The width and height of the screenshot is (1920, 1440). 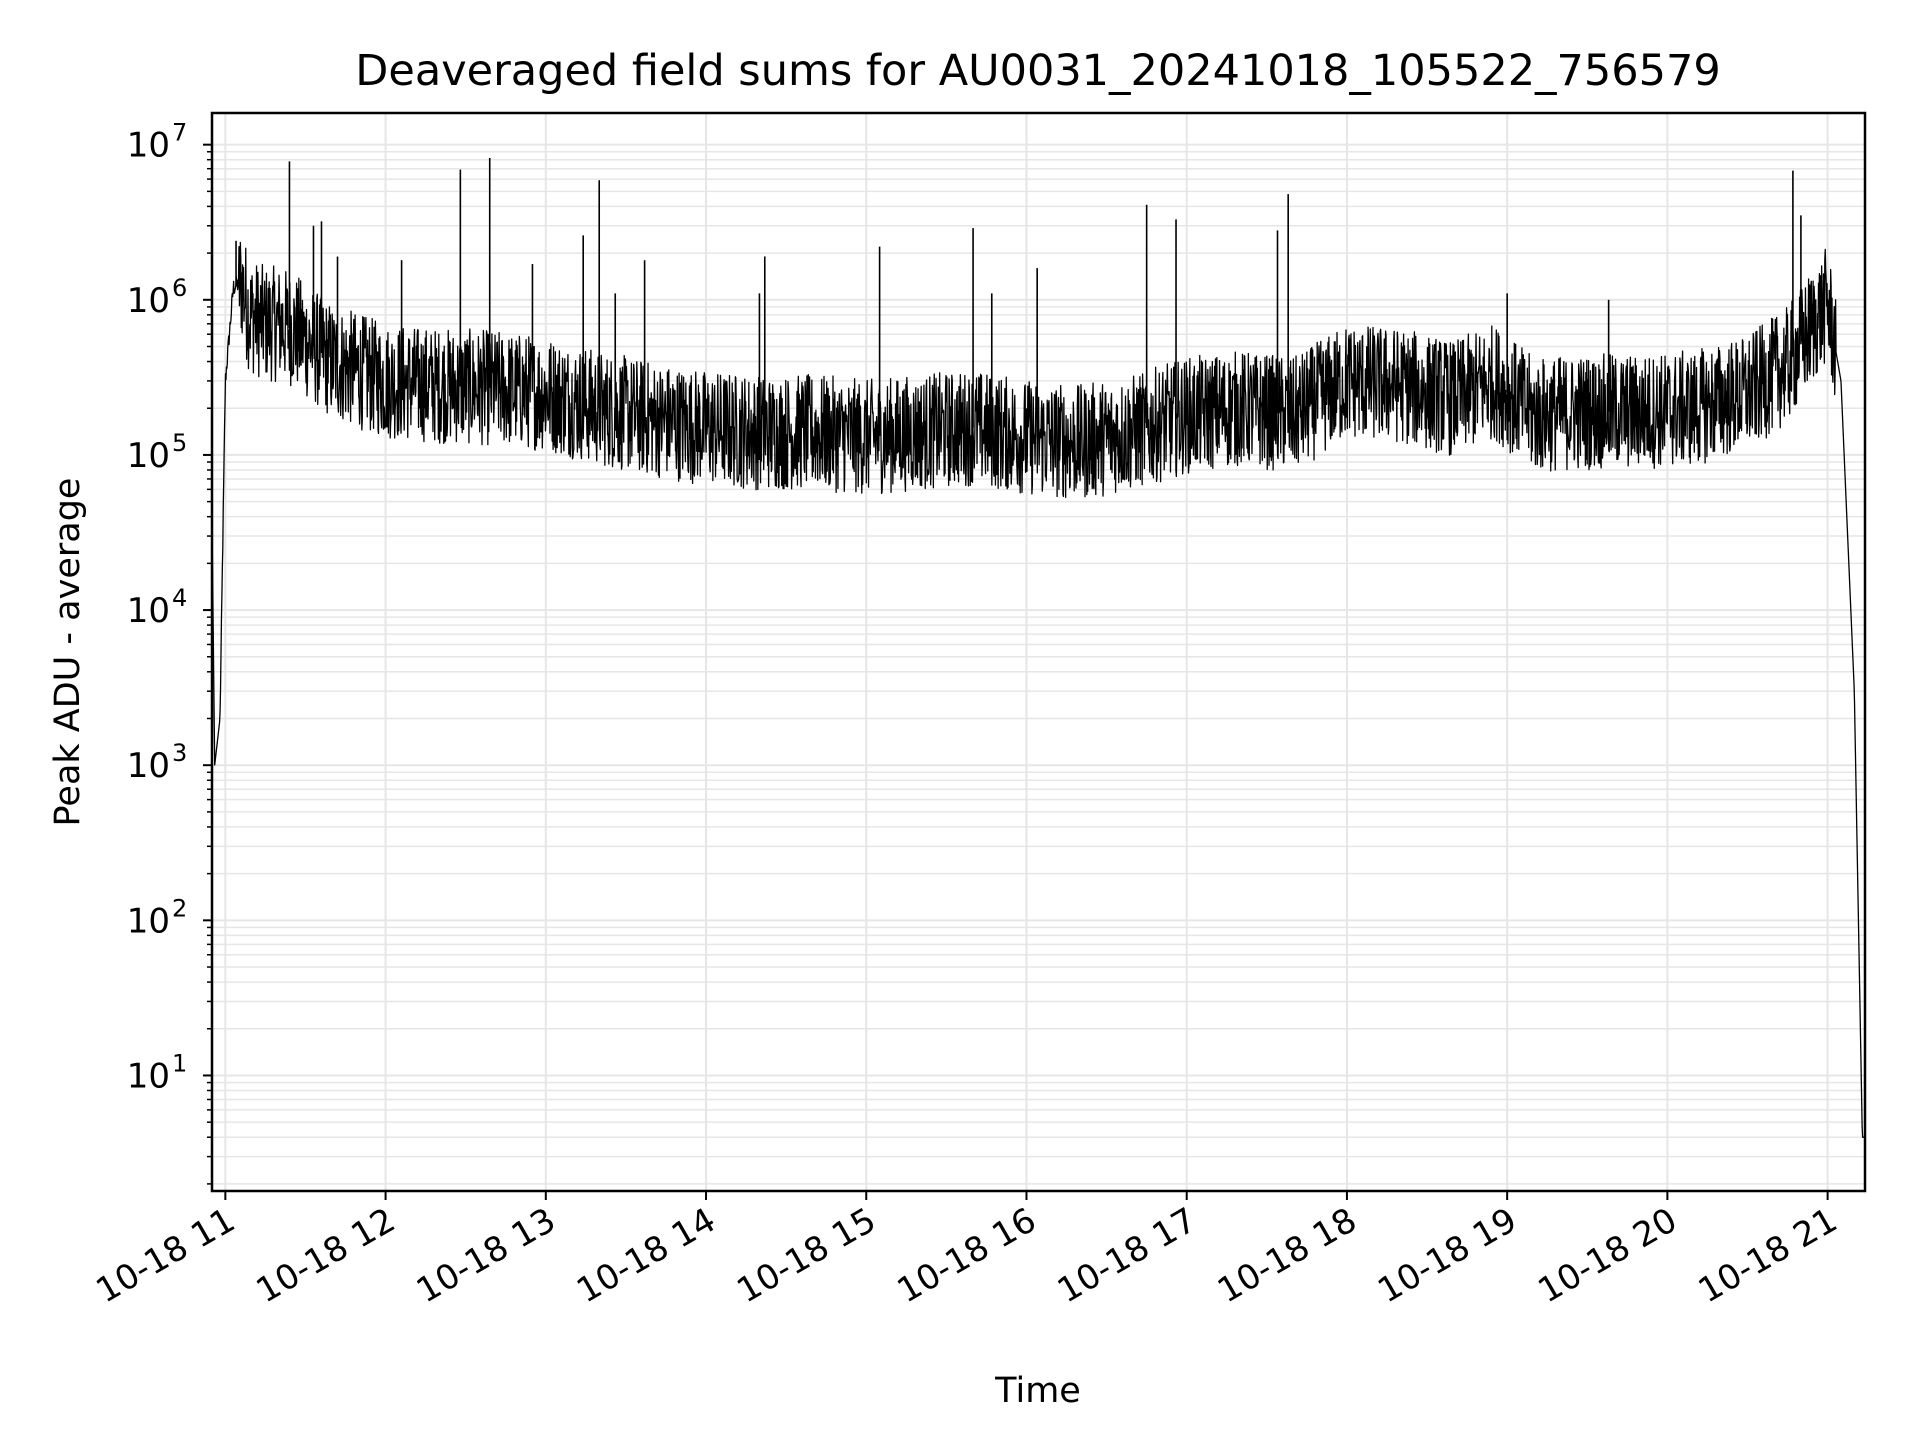 What do you see at coordinates (68, 652) in the screenshot?
I see `y-axis-label: Peak ADU - average` at bounding box center [68, 652].